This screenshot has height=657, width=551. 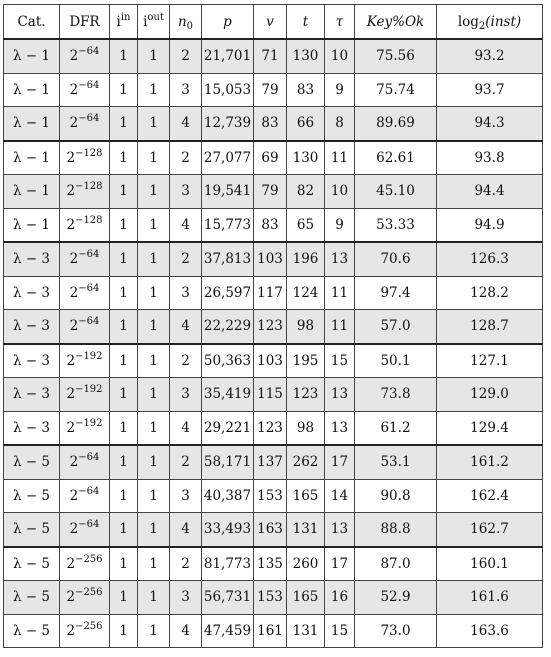 I want to click on table-row: λ − 5 2−256 1 1 2 81,773 135 260 17 87.0 160.1, so click(x=273, y=563).